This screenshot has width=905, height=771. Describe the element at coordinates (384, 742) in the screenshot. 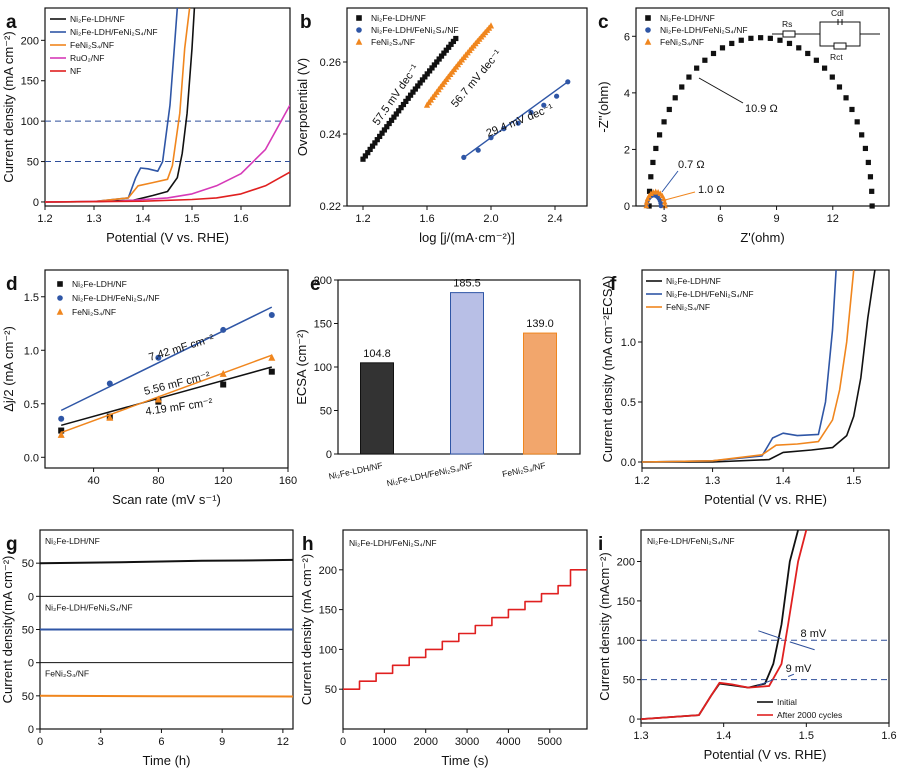

I see `x-tick-label: 1000` at that location.